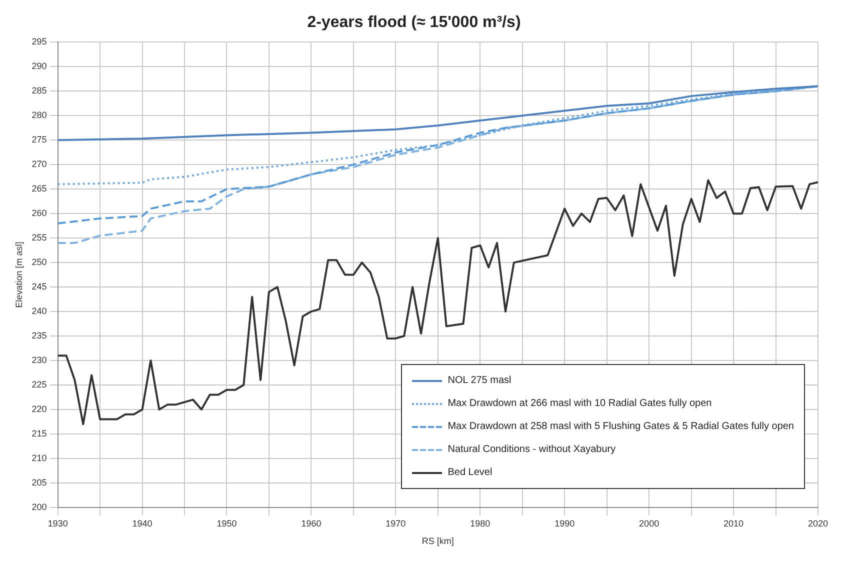  What do you see at coordinates (39, 287) in the screenshot?
I see `y-tick-label: 245` at bounding box center [39, 287].